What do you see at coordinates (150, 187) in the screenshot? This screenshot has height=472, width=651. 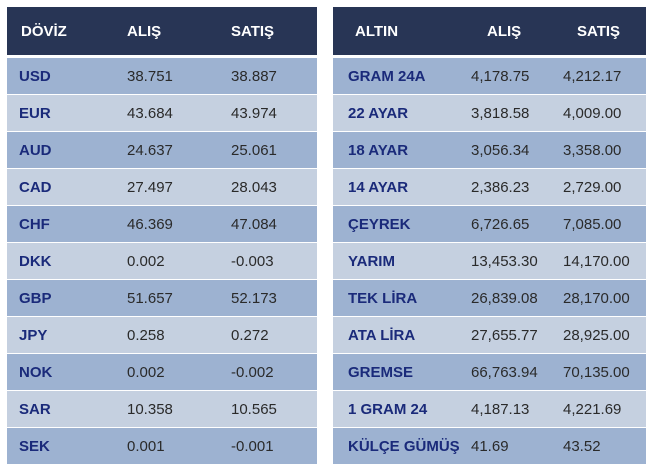 I see `currency-buy: 27.497` at bounding box center [150, 187].